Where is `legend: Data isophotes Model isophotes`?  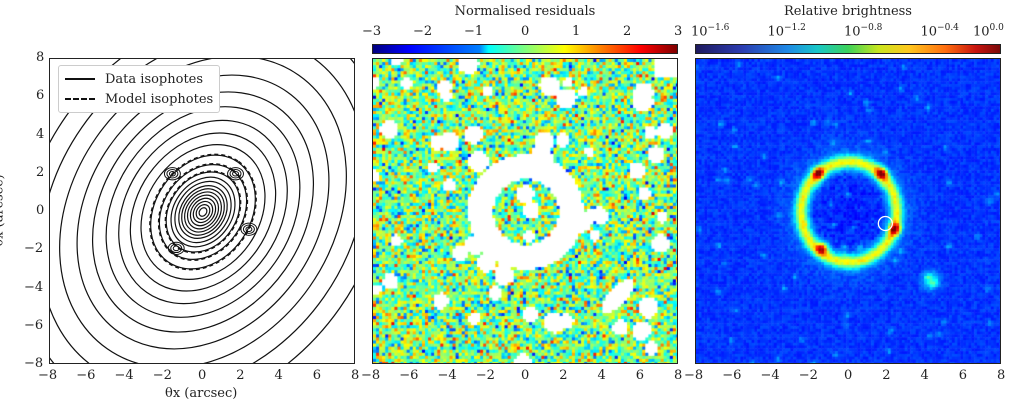
legend: Data isophotes Model isophotes is located at coordinates (139, 89).